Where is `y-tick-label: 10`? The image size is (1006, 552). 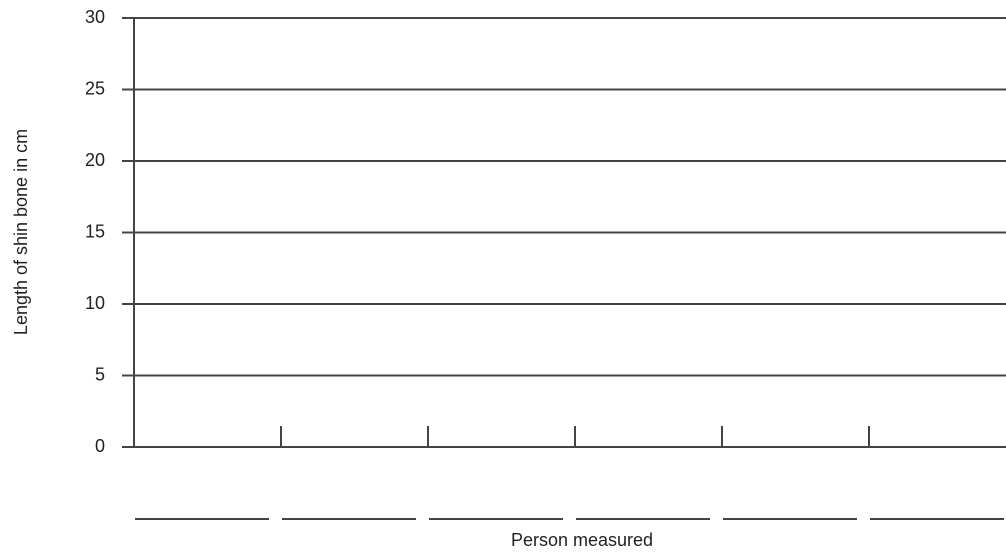
y-tick-label: 10 is located at coordinates (95, 303).